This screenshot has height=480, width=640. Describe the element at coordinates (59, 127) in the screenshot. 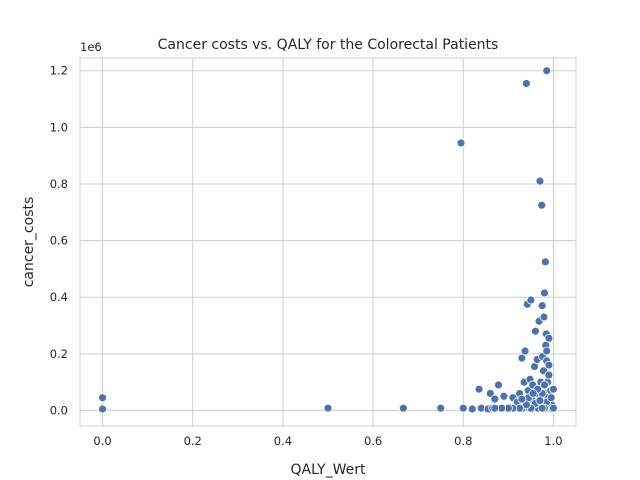

I see `y-tick-label: 1.0` at that location.